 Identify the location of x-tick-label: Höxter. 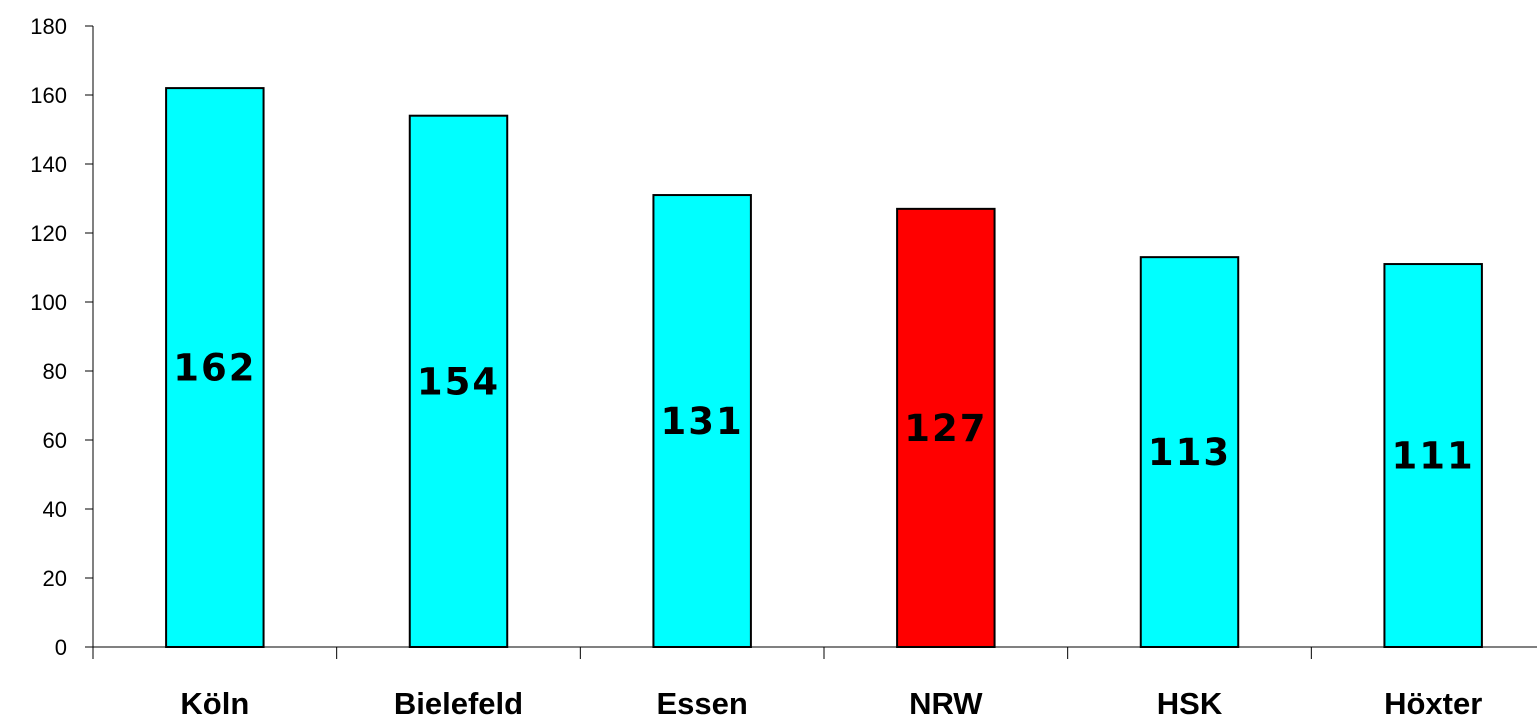
(1433, 703).